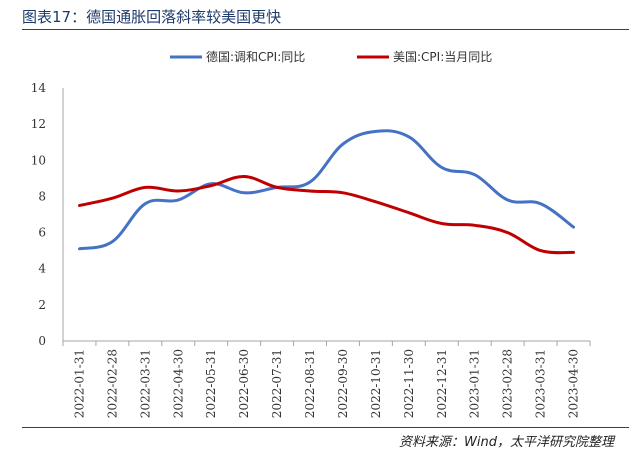  What do you see at coordinates (38, 124) in the screenshot?
I see `y-tick-label: 12` at bounding box center [38, 124].